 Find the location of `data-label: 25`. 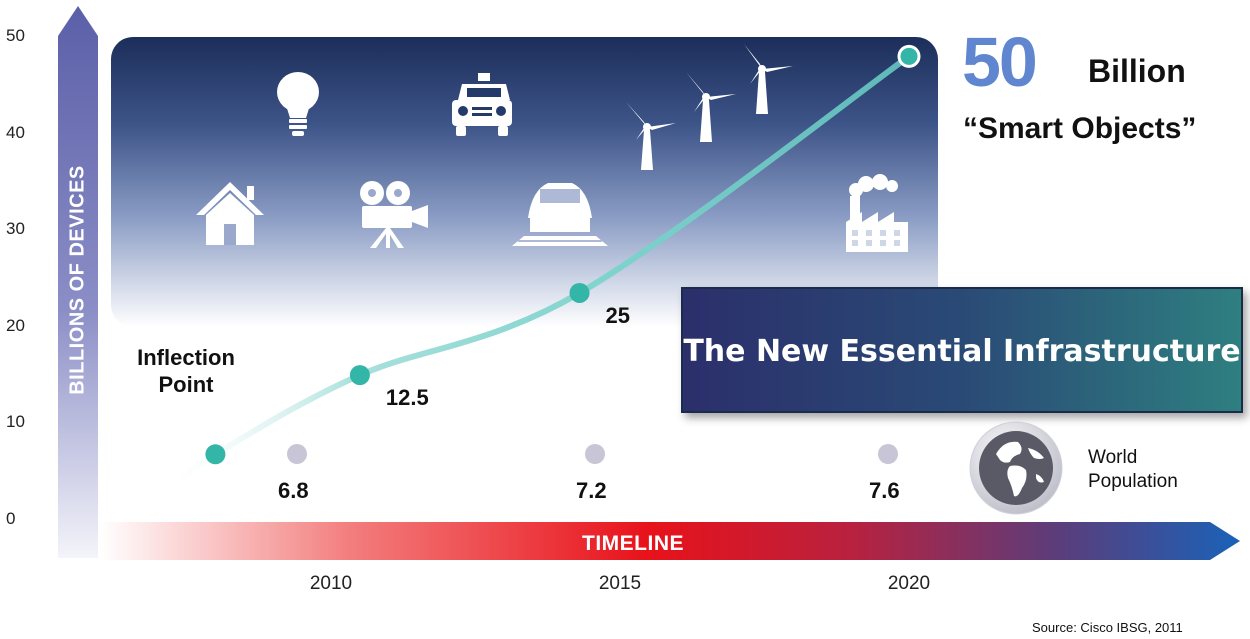

data-label: 25 is located at coordinates (618, 315).